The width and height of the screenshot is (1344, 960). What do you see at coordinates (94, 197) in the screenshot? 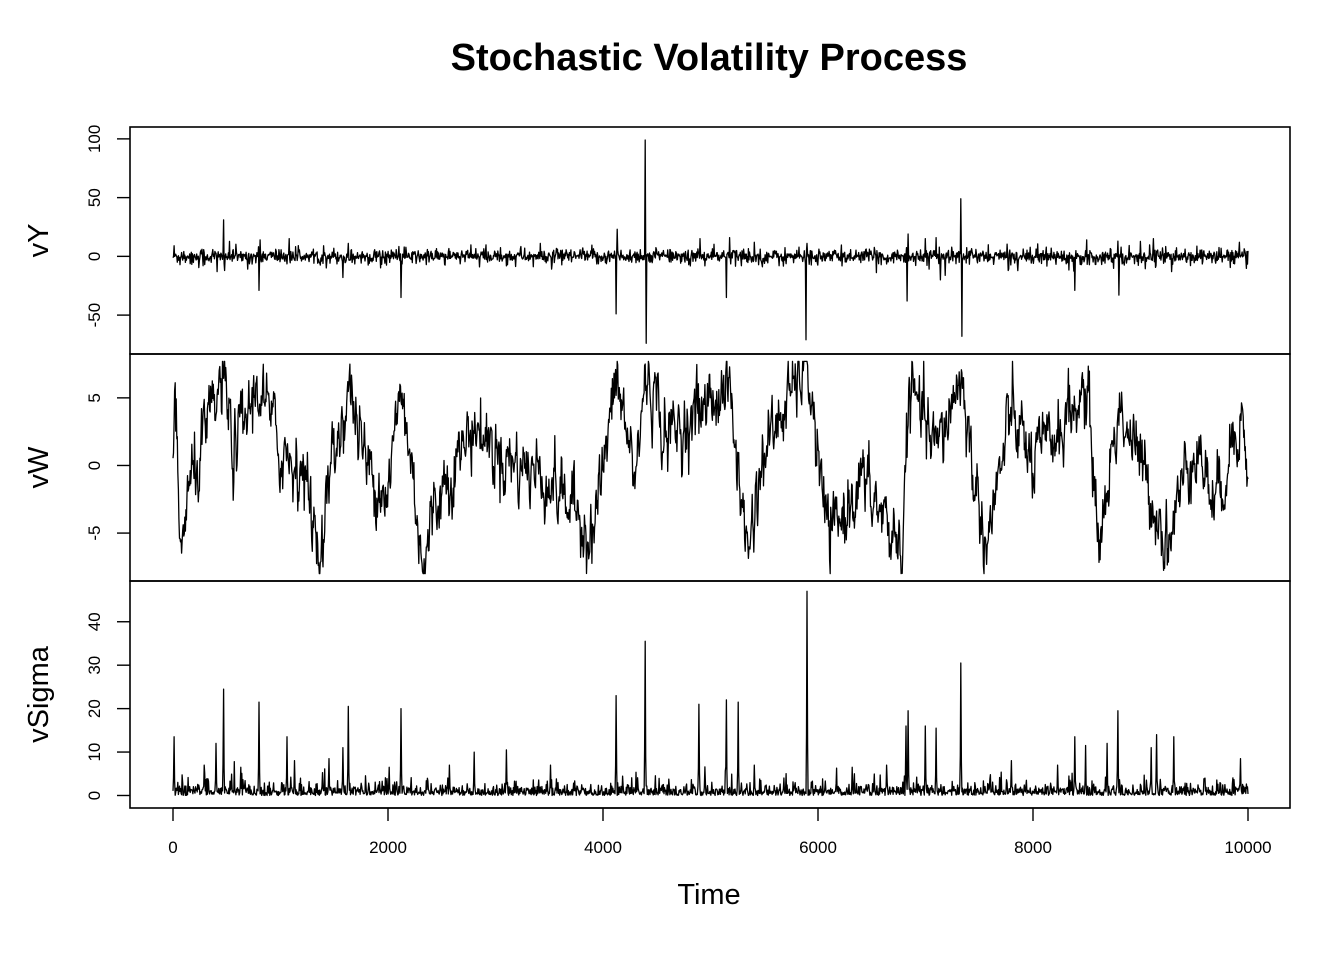
I see `y-tick-label: 50` at bounding box center [94, 197].